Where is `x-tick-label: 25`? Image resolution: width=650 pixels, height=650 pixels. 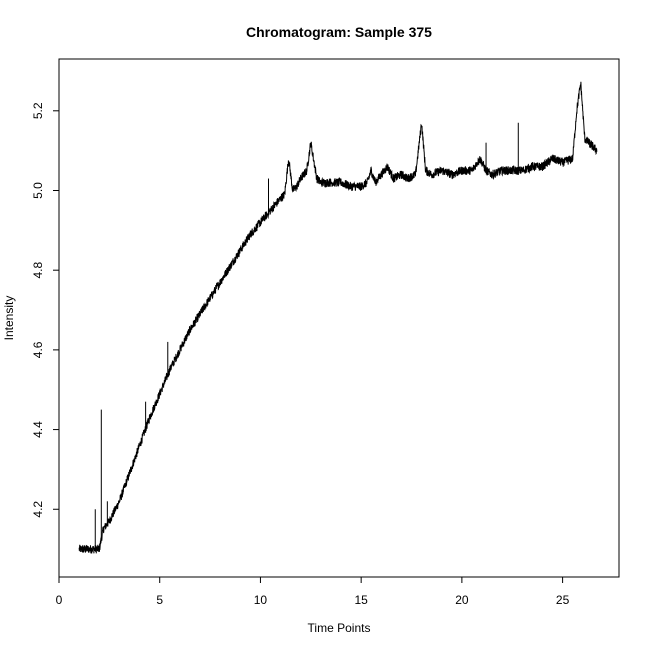 x-tick-label: 25 is located at coordinates (563, 600).